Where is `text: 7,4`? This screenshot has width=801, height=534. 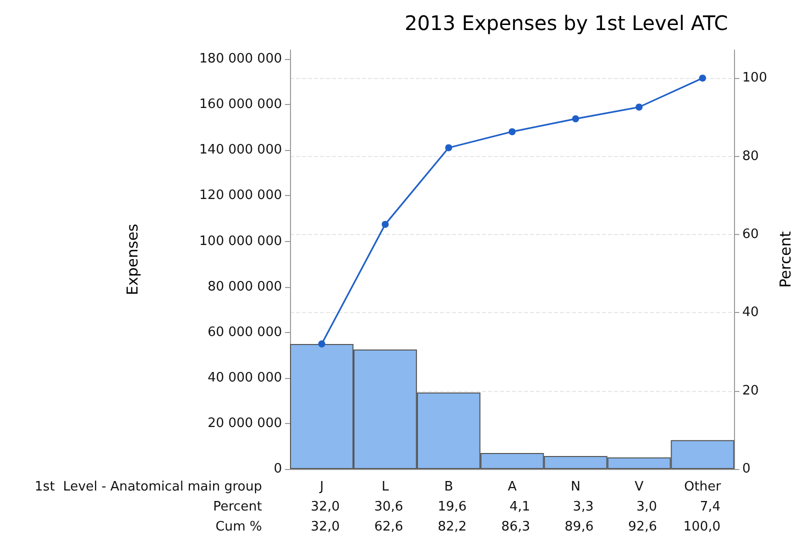
text: 7,4 is located at coordinates (710, 507).